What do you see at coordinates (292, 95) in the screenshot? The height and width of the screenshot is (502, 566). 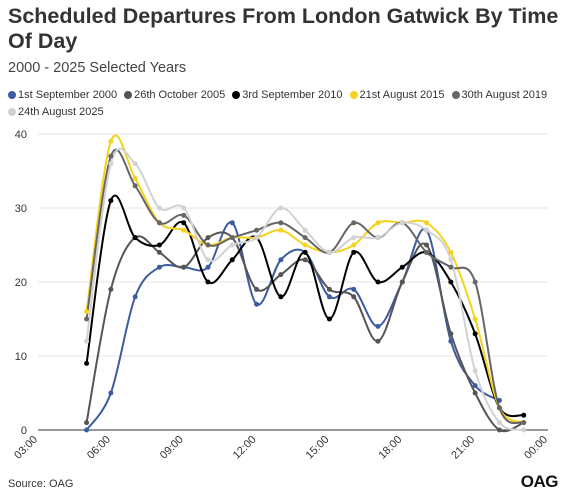 I see `legend-label: 3rd September 2010` at bounding box center [292, 95].